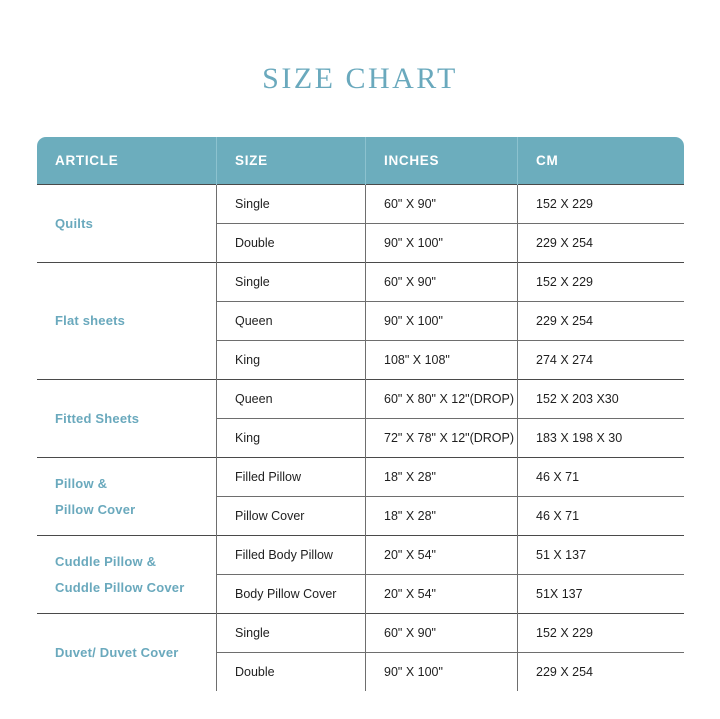 This screenshot has height=719, width=720. I want to click on cell-size: Pillow Cover, so click(291, 516).